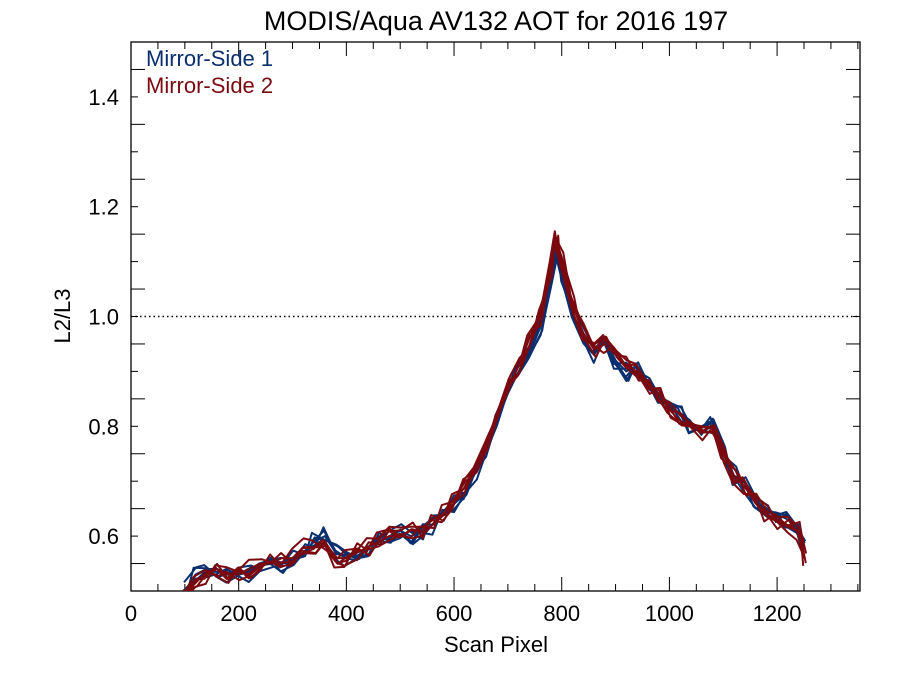 This screenshot has width=900, height=680. Describe the element at coordinates (103, 207) in the screenshot. I see `y-tick-label: 1.2` at that location.